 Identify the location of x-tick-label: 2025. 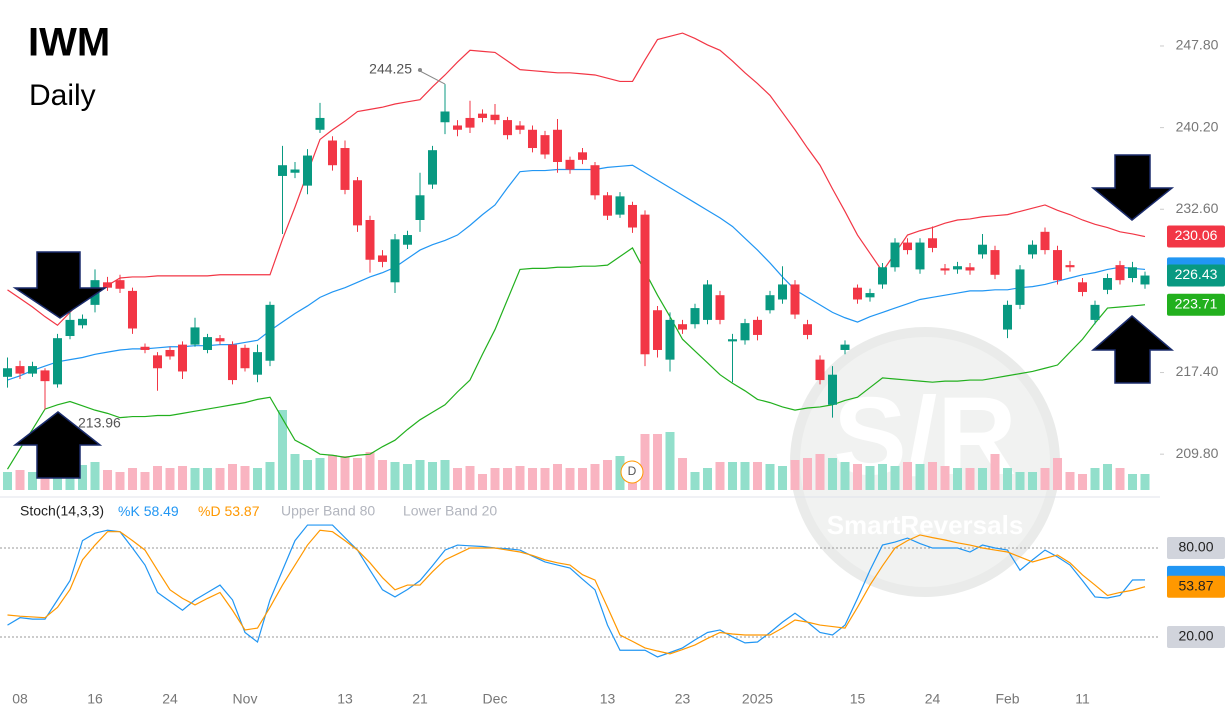
(757, 699).